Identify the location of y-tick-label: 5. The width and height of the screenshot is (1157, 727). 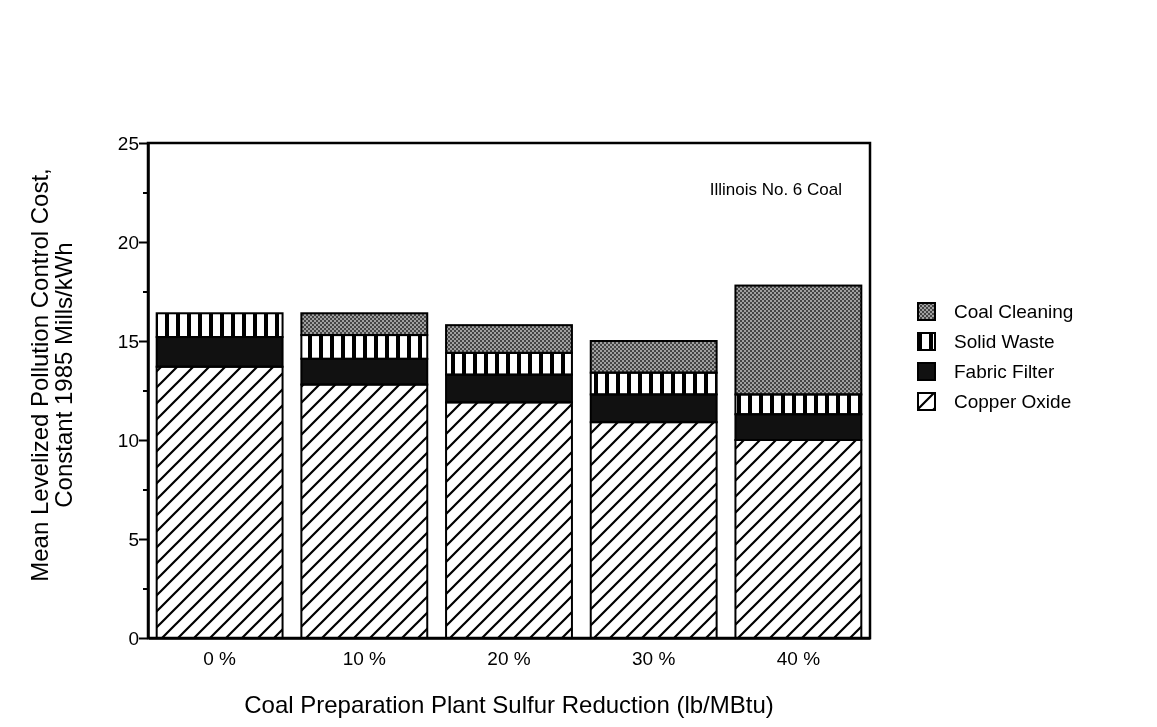
(133, 539).